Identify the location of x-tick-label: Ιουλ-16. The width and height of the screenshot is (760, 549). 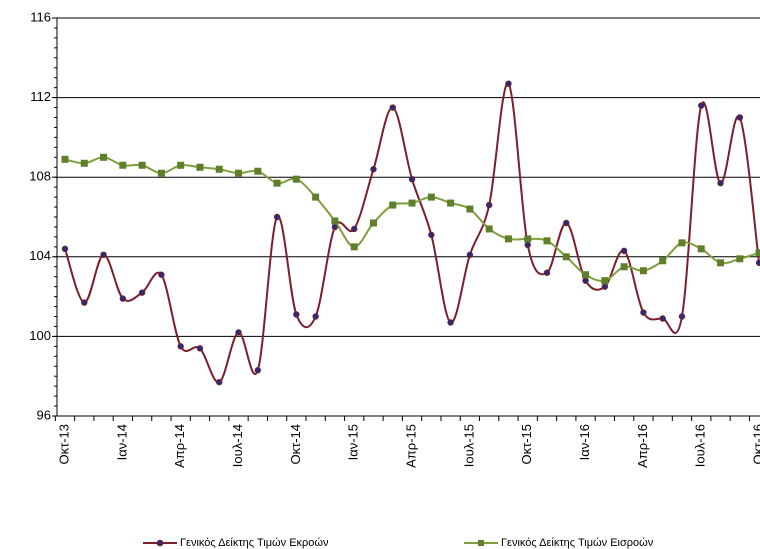
(700, 445).